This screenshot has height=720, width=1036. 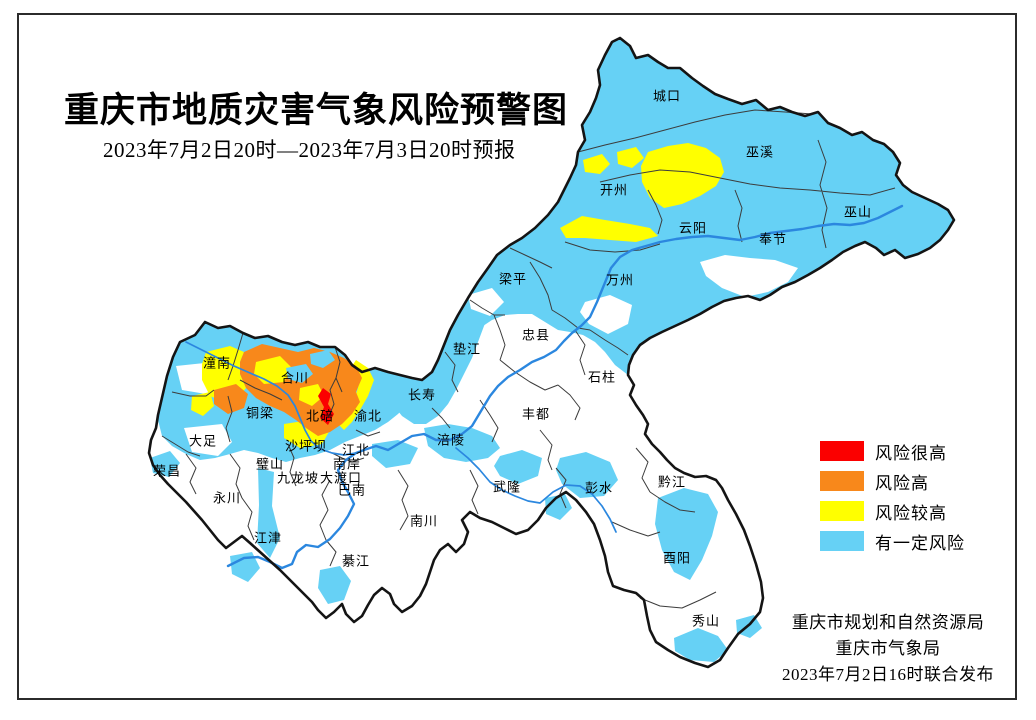 I want to click on legend-label: 风险较高, so click(x=911, y=513).